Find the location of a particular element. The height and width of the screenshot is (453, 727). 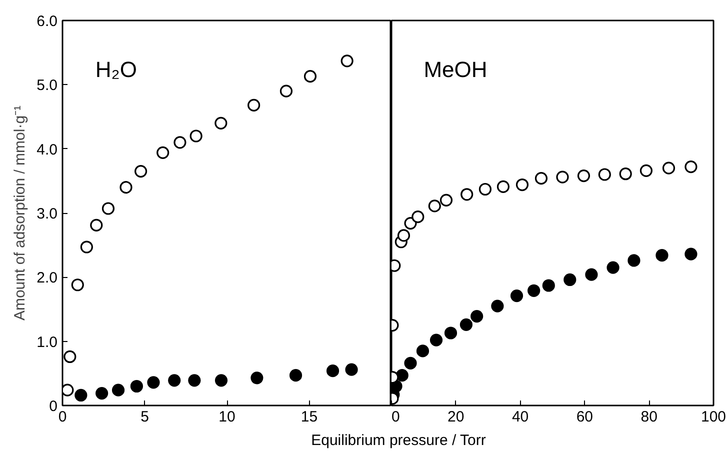

x-tick-label: 80 is located at coordinates (649, 417).